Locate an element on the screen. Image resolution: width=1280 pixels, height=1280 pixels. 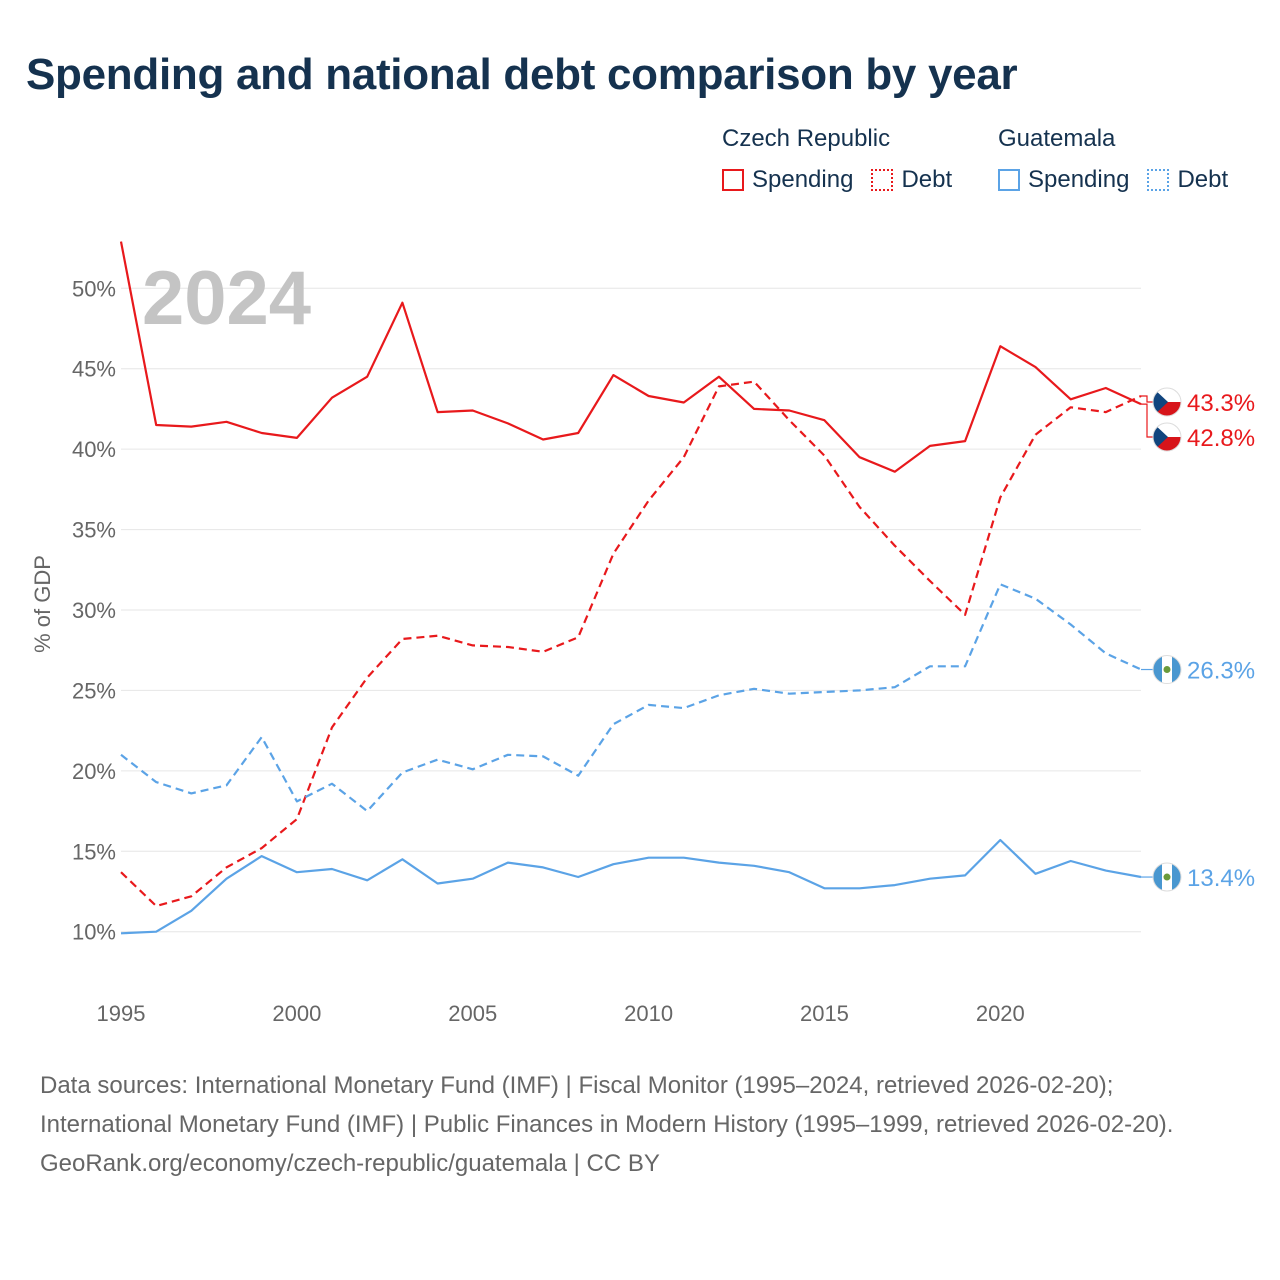
end-value-label: 43.3% is located at coordinates (1221, 403).